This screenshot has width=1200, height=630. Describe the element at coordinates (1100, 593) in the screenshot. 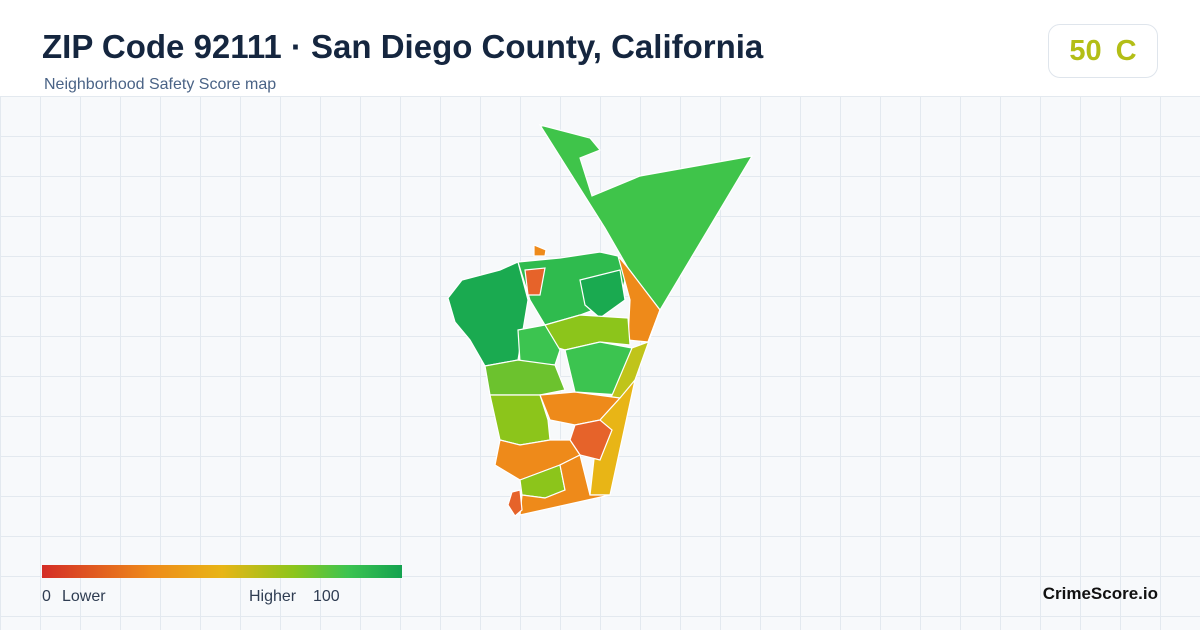

I see `brand: CrimeScore.io` at that location.